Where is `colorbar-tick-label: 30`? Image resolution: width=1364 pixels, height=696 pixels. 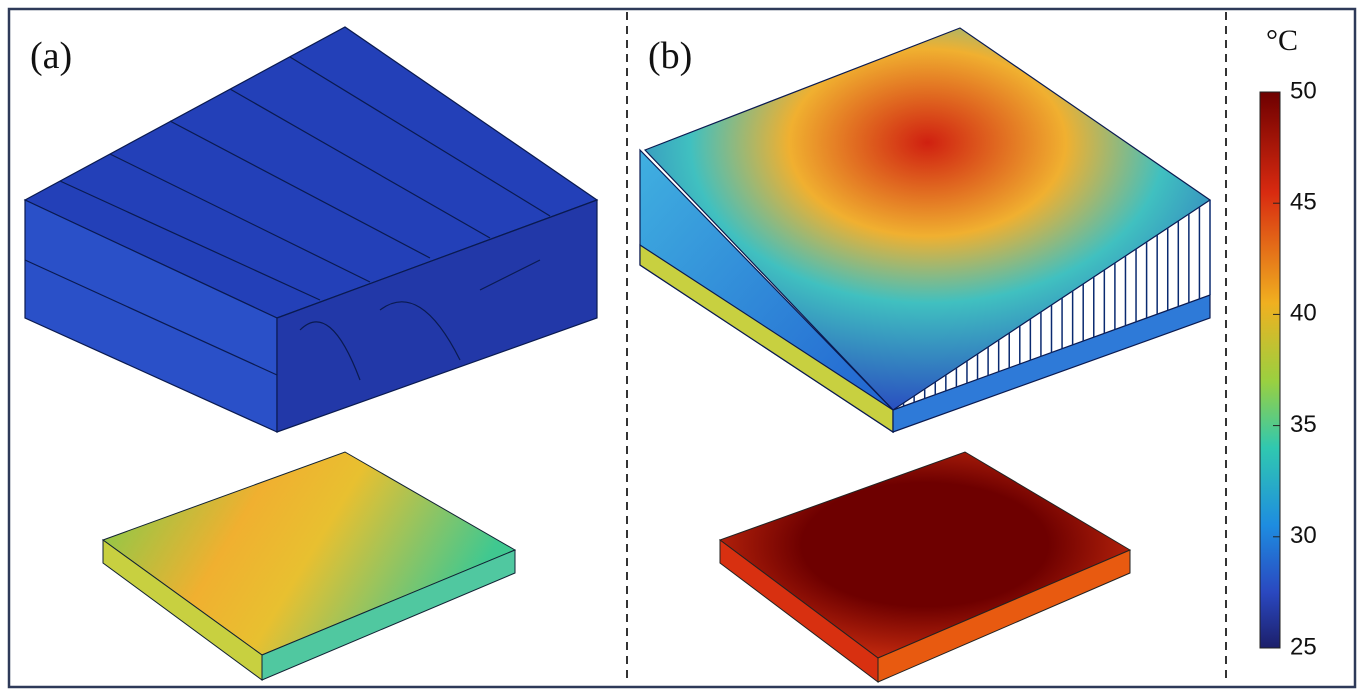 colorbar-tick-label: 30 is located at coordinates (1303, 535).